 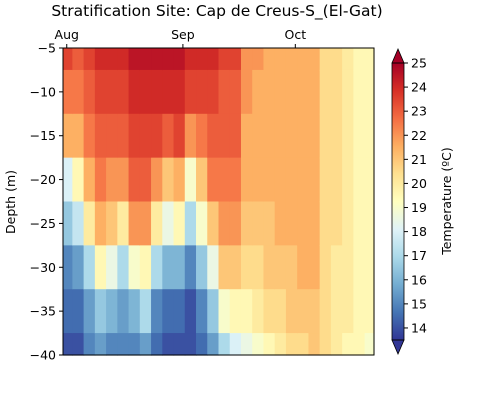 What do you see at coordinates (419, 303) in the screenshot?
I see `colorbar-tick-label: 15` at bounding box center [419, 303].